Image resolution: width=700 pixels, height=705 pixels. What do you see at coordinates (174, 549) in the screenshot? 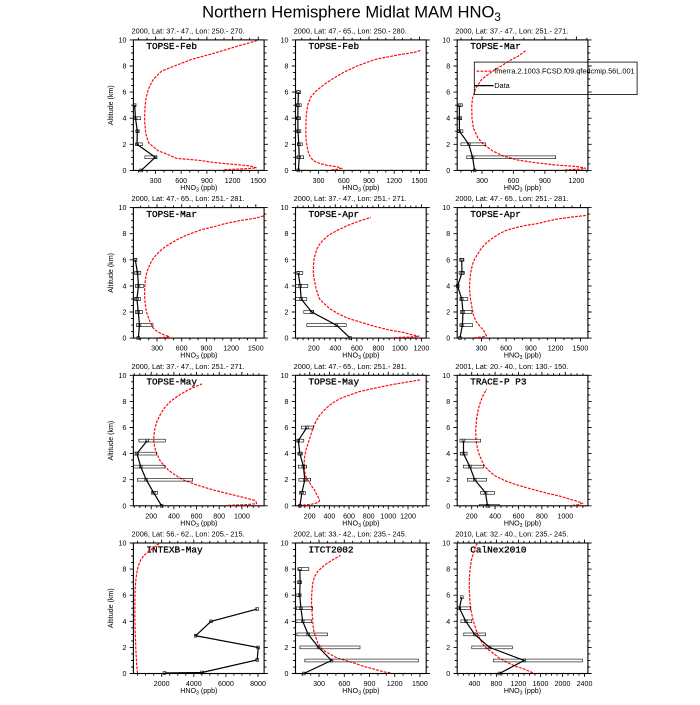
I see `svg-text: INTEXB-May` at bounding box center [174, 549].